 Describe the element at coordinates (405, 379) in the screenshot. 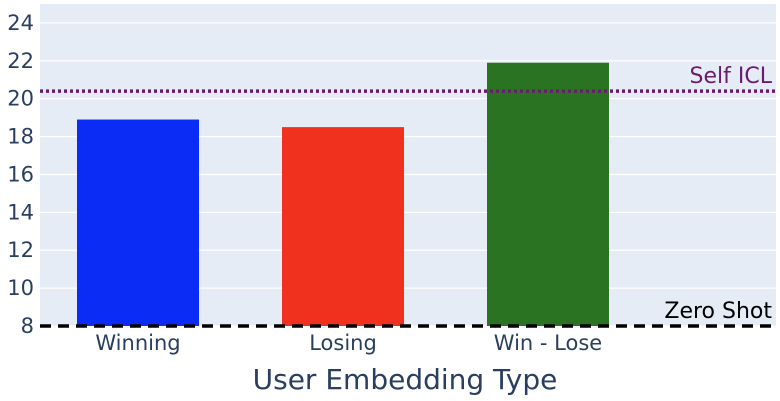

I see `x-axis-title: User Embedding Type` at that location.